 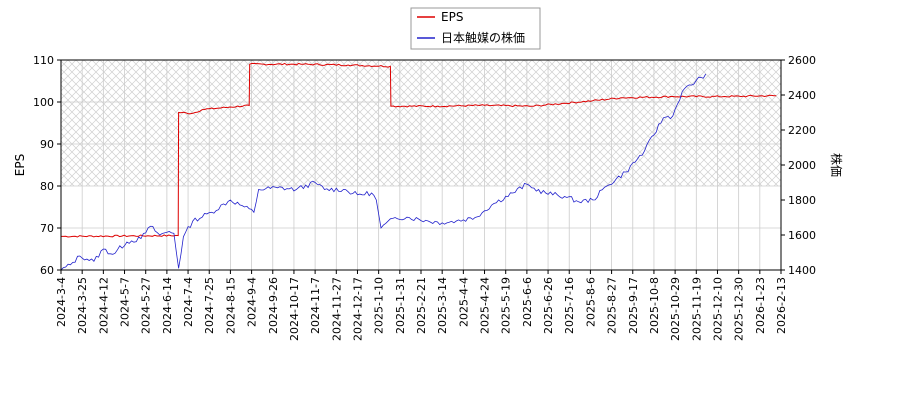 I want to click on right-axis-ticks: 1400 1600 1800 2000 2200 2400 2600, so click(x=798, y=165).